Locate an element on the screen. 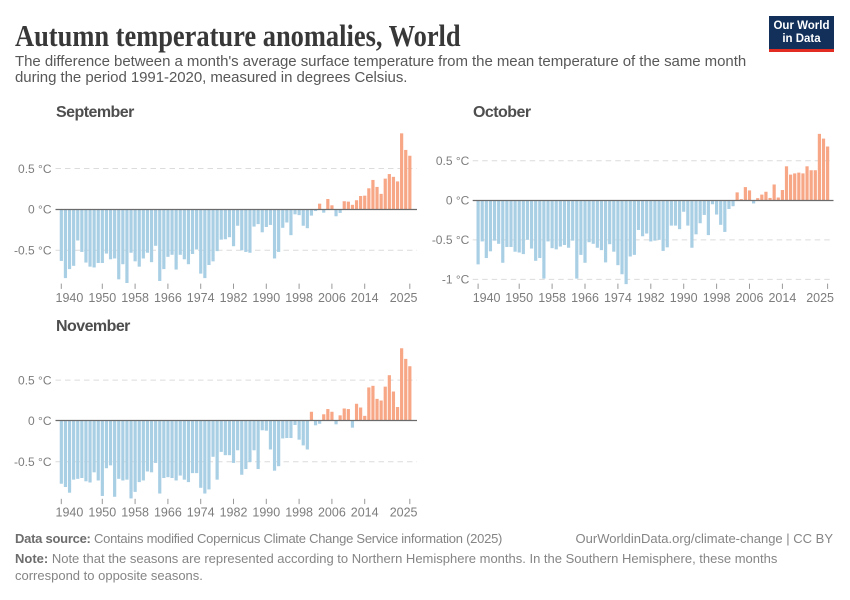 This screenshot has height=600, width=850. svg-text: November is located at coordinates (93, 326).